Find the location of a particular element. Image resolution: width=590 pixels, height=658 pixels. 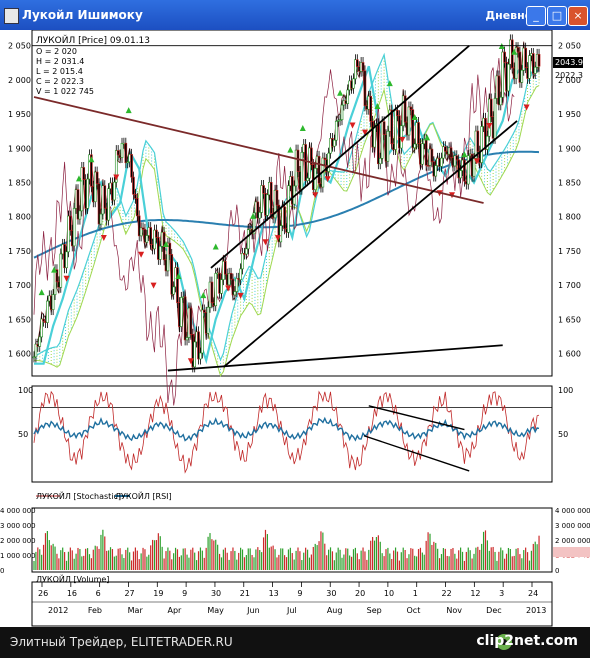

fractal-up-arrow is located at coordinates (514, 51).